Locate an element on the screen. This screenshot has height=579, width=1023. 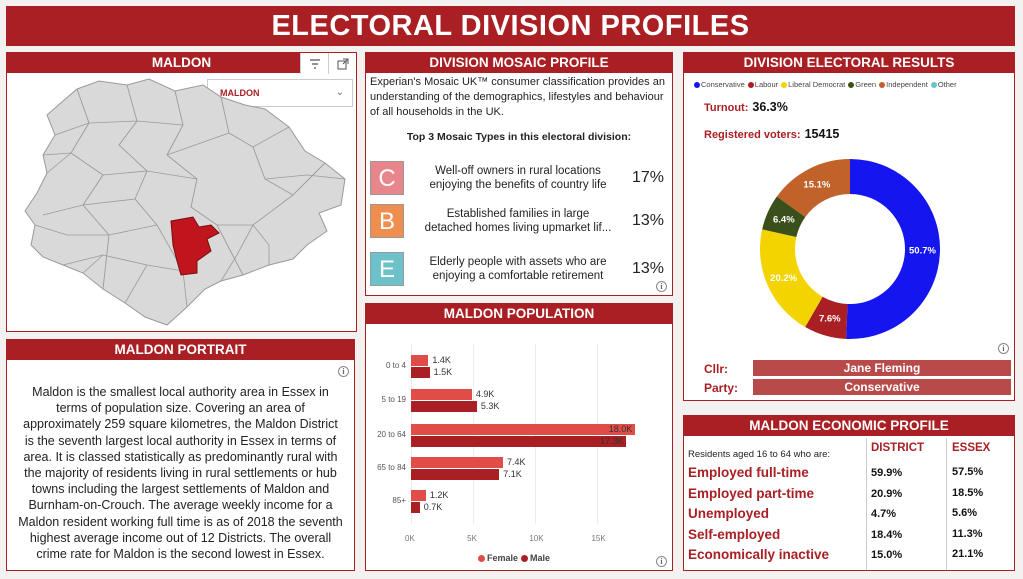
legend-item: Male is located at coordinates (535, 558).